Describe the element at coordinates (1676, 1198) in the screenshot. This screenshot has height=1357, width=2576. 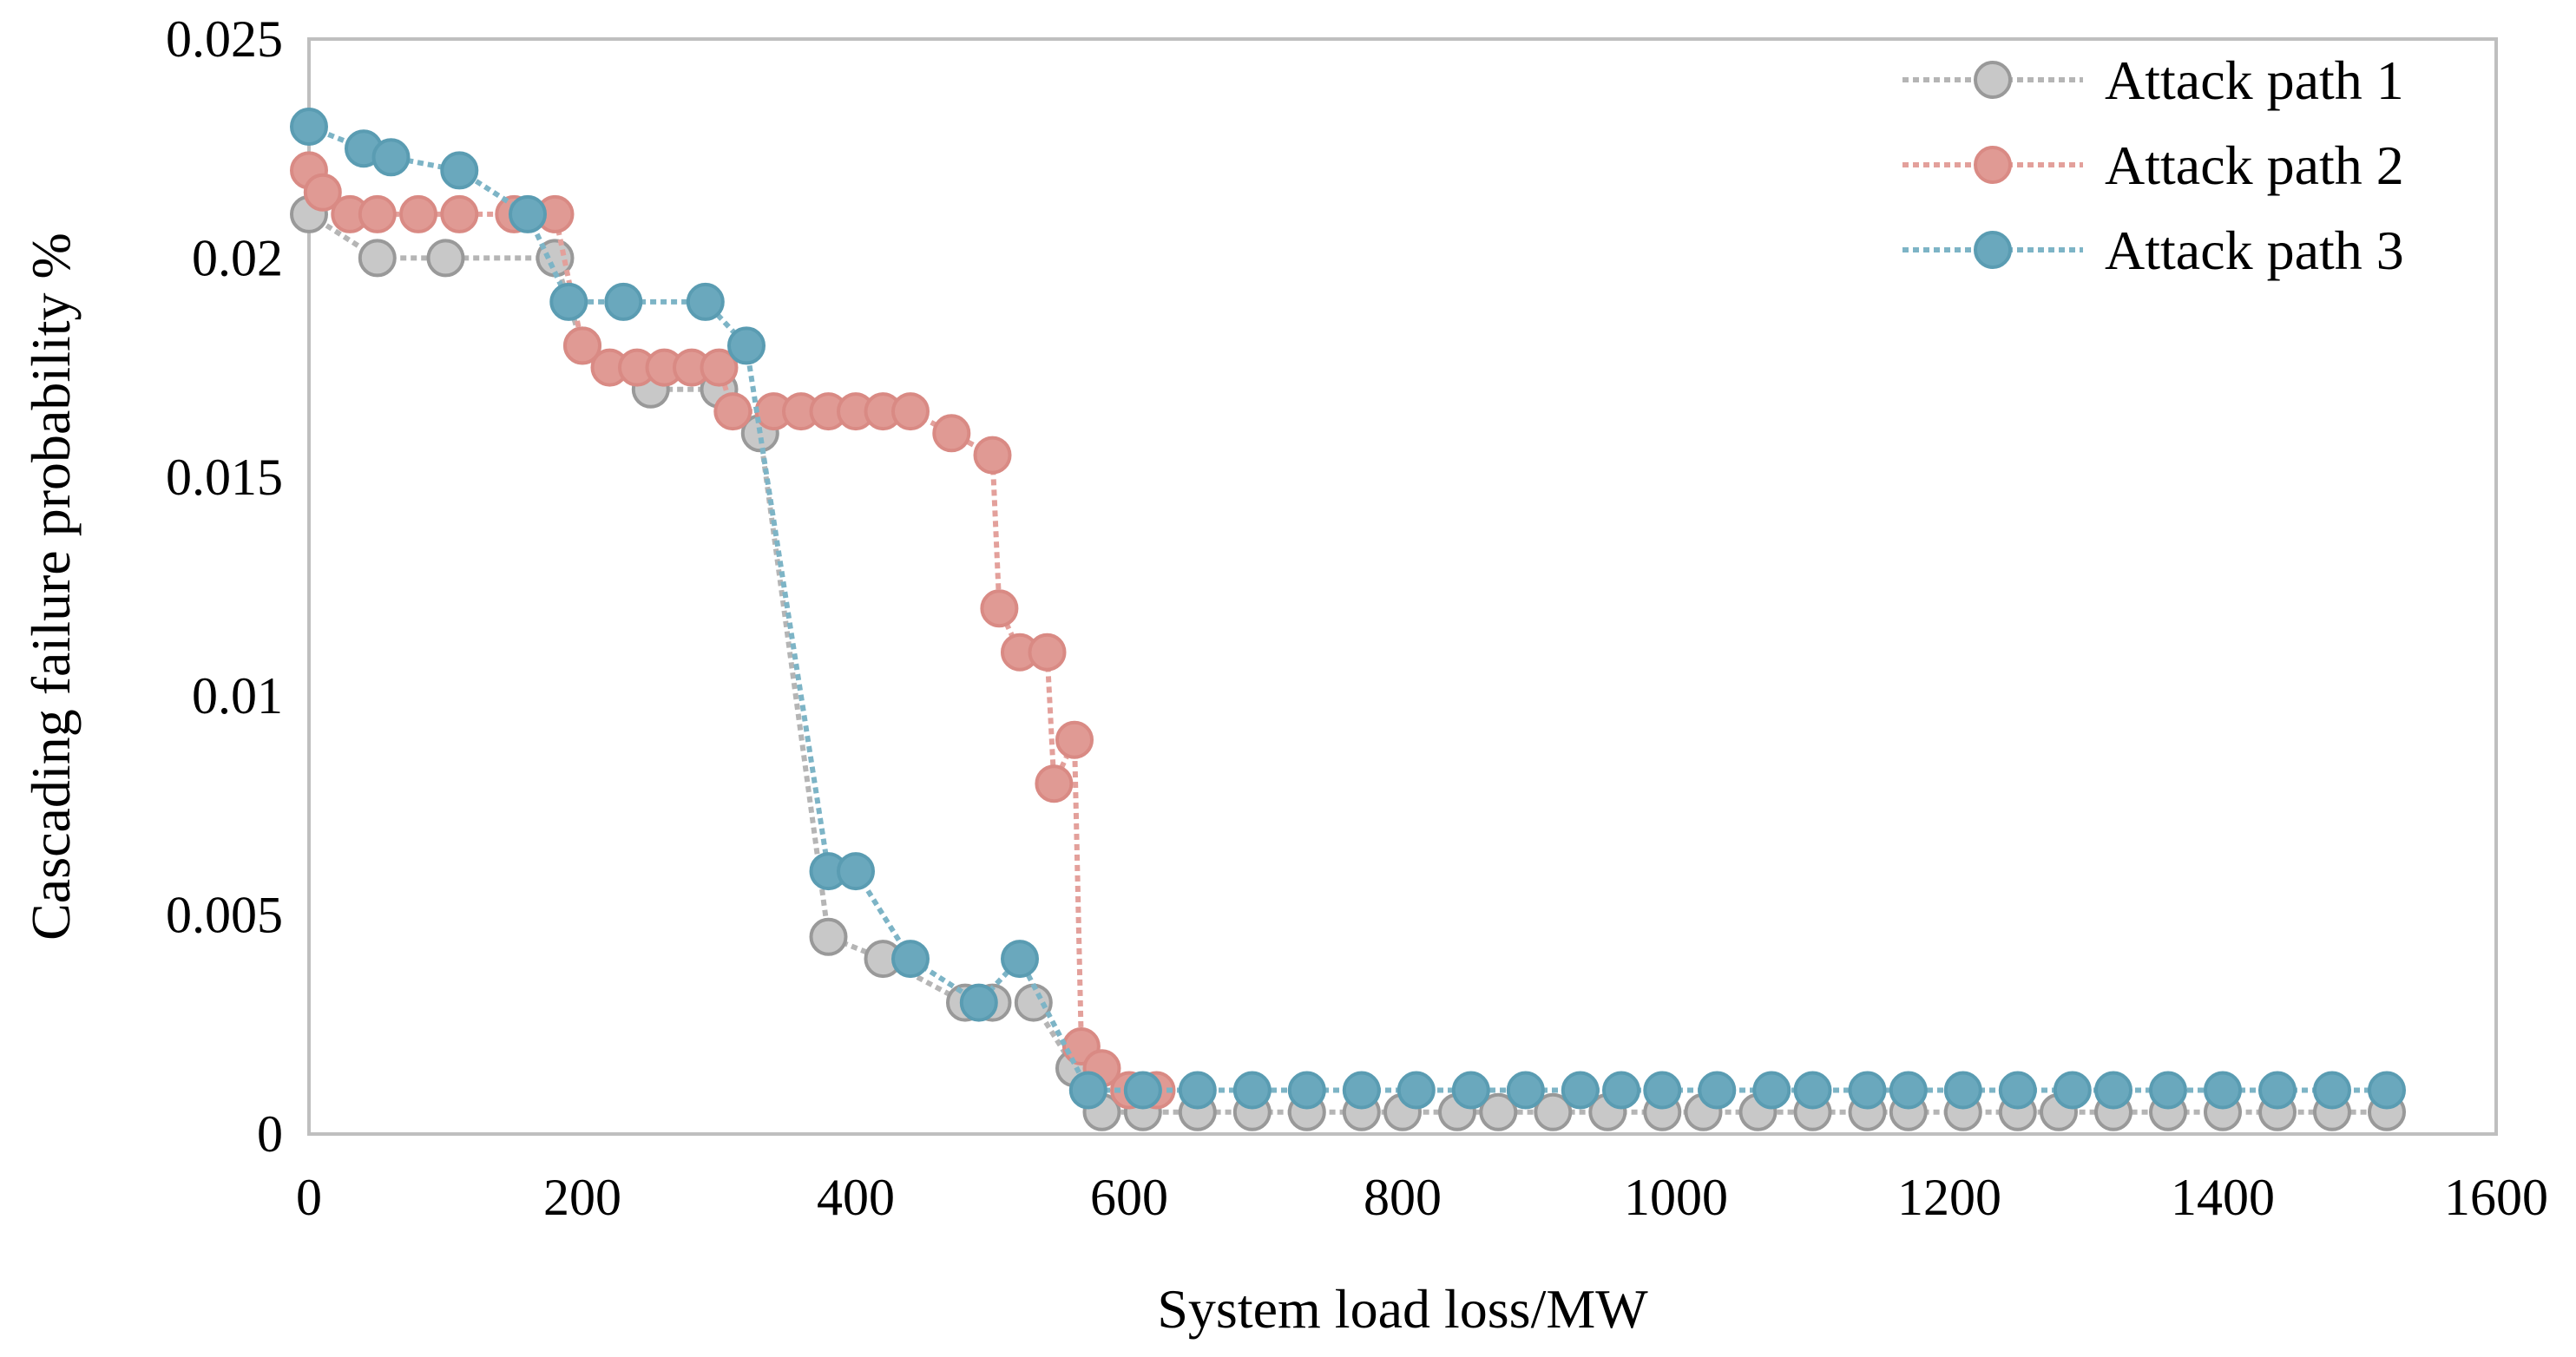
I see `x-tick-label: 1000` at that location.